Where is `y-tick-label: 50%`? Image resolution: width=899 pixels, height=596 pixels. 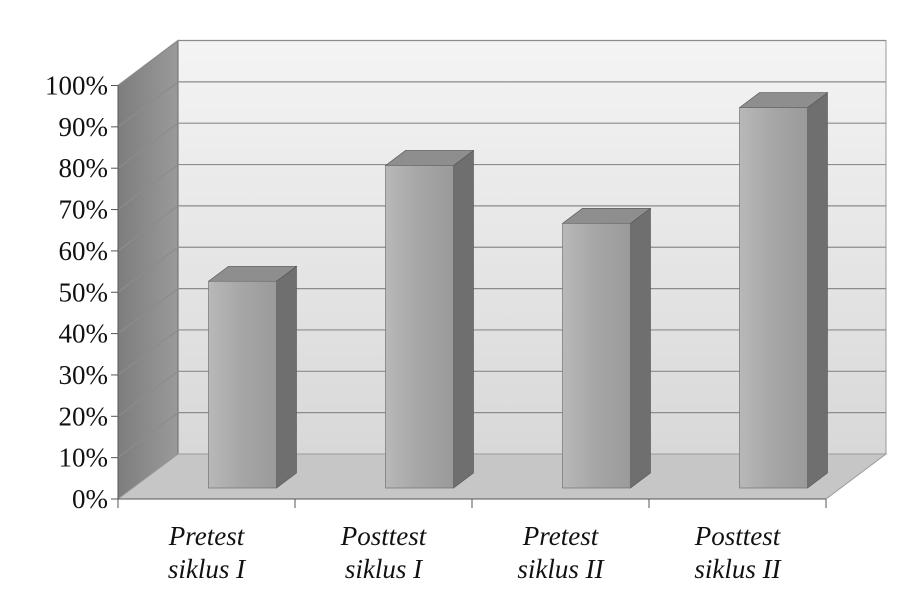
y-tick-label: 50% is located at coordinates (84, 292).